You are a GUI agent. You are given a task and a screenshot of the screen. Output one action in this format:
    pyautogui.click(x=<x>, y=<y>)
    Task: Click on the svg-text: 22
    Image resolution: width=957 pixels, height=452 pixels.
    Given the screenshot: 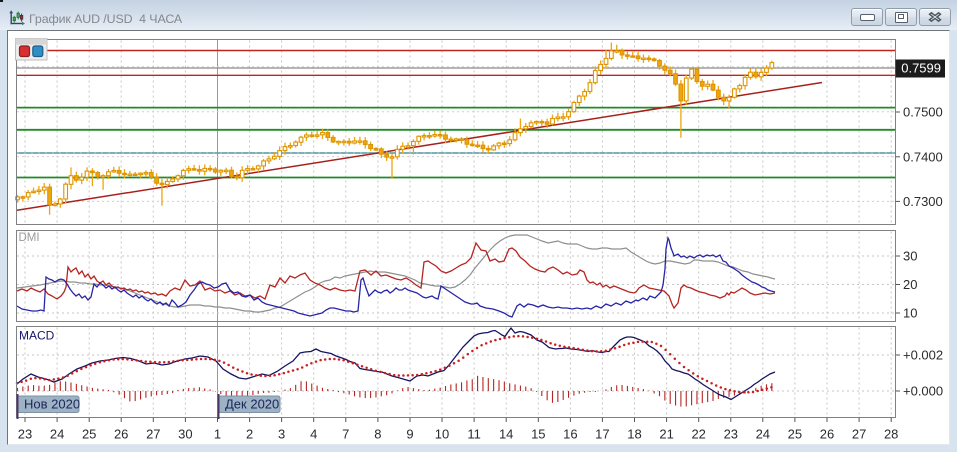 What is the action you would take?
    pyautogui.click(x=698, y=434)
    